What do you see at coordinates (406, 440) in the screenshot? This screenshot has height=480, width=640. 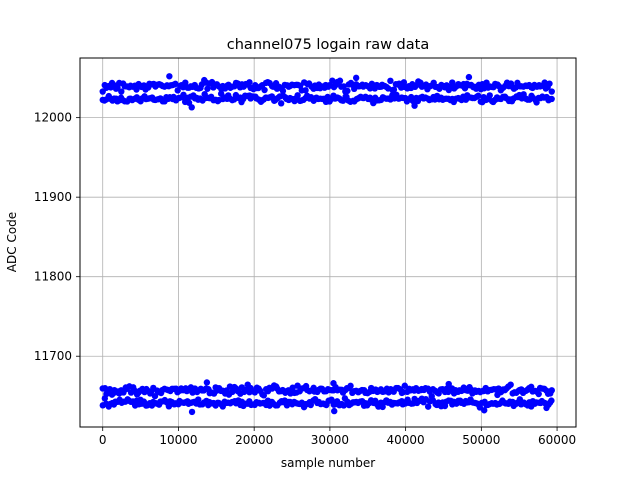 I see `x-tick-label: 40000` at bounding box center [406, 440].